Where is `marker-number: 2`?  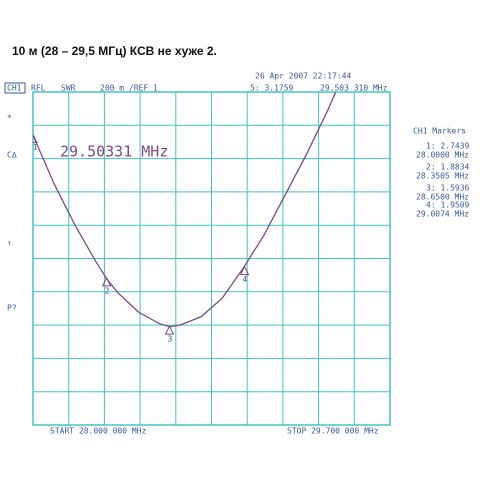 marker-number: 2 is located at coordinates (107, 290).